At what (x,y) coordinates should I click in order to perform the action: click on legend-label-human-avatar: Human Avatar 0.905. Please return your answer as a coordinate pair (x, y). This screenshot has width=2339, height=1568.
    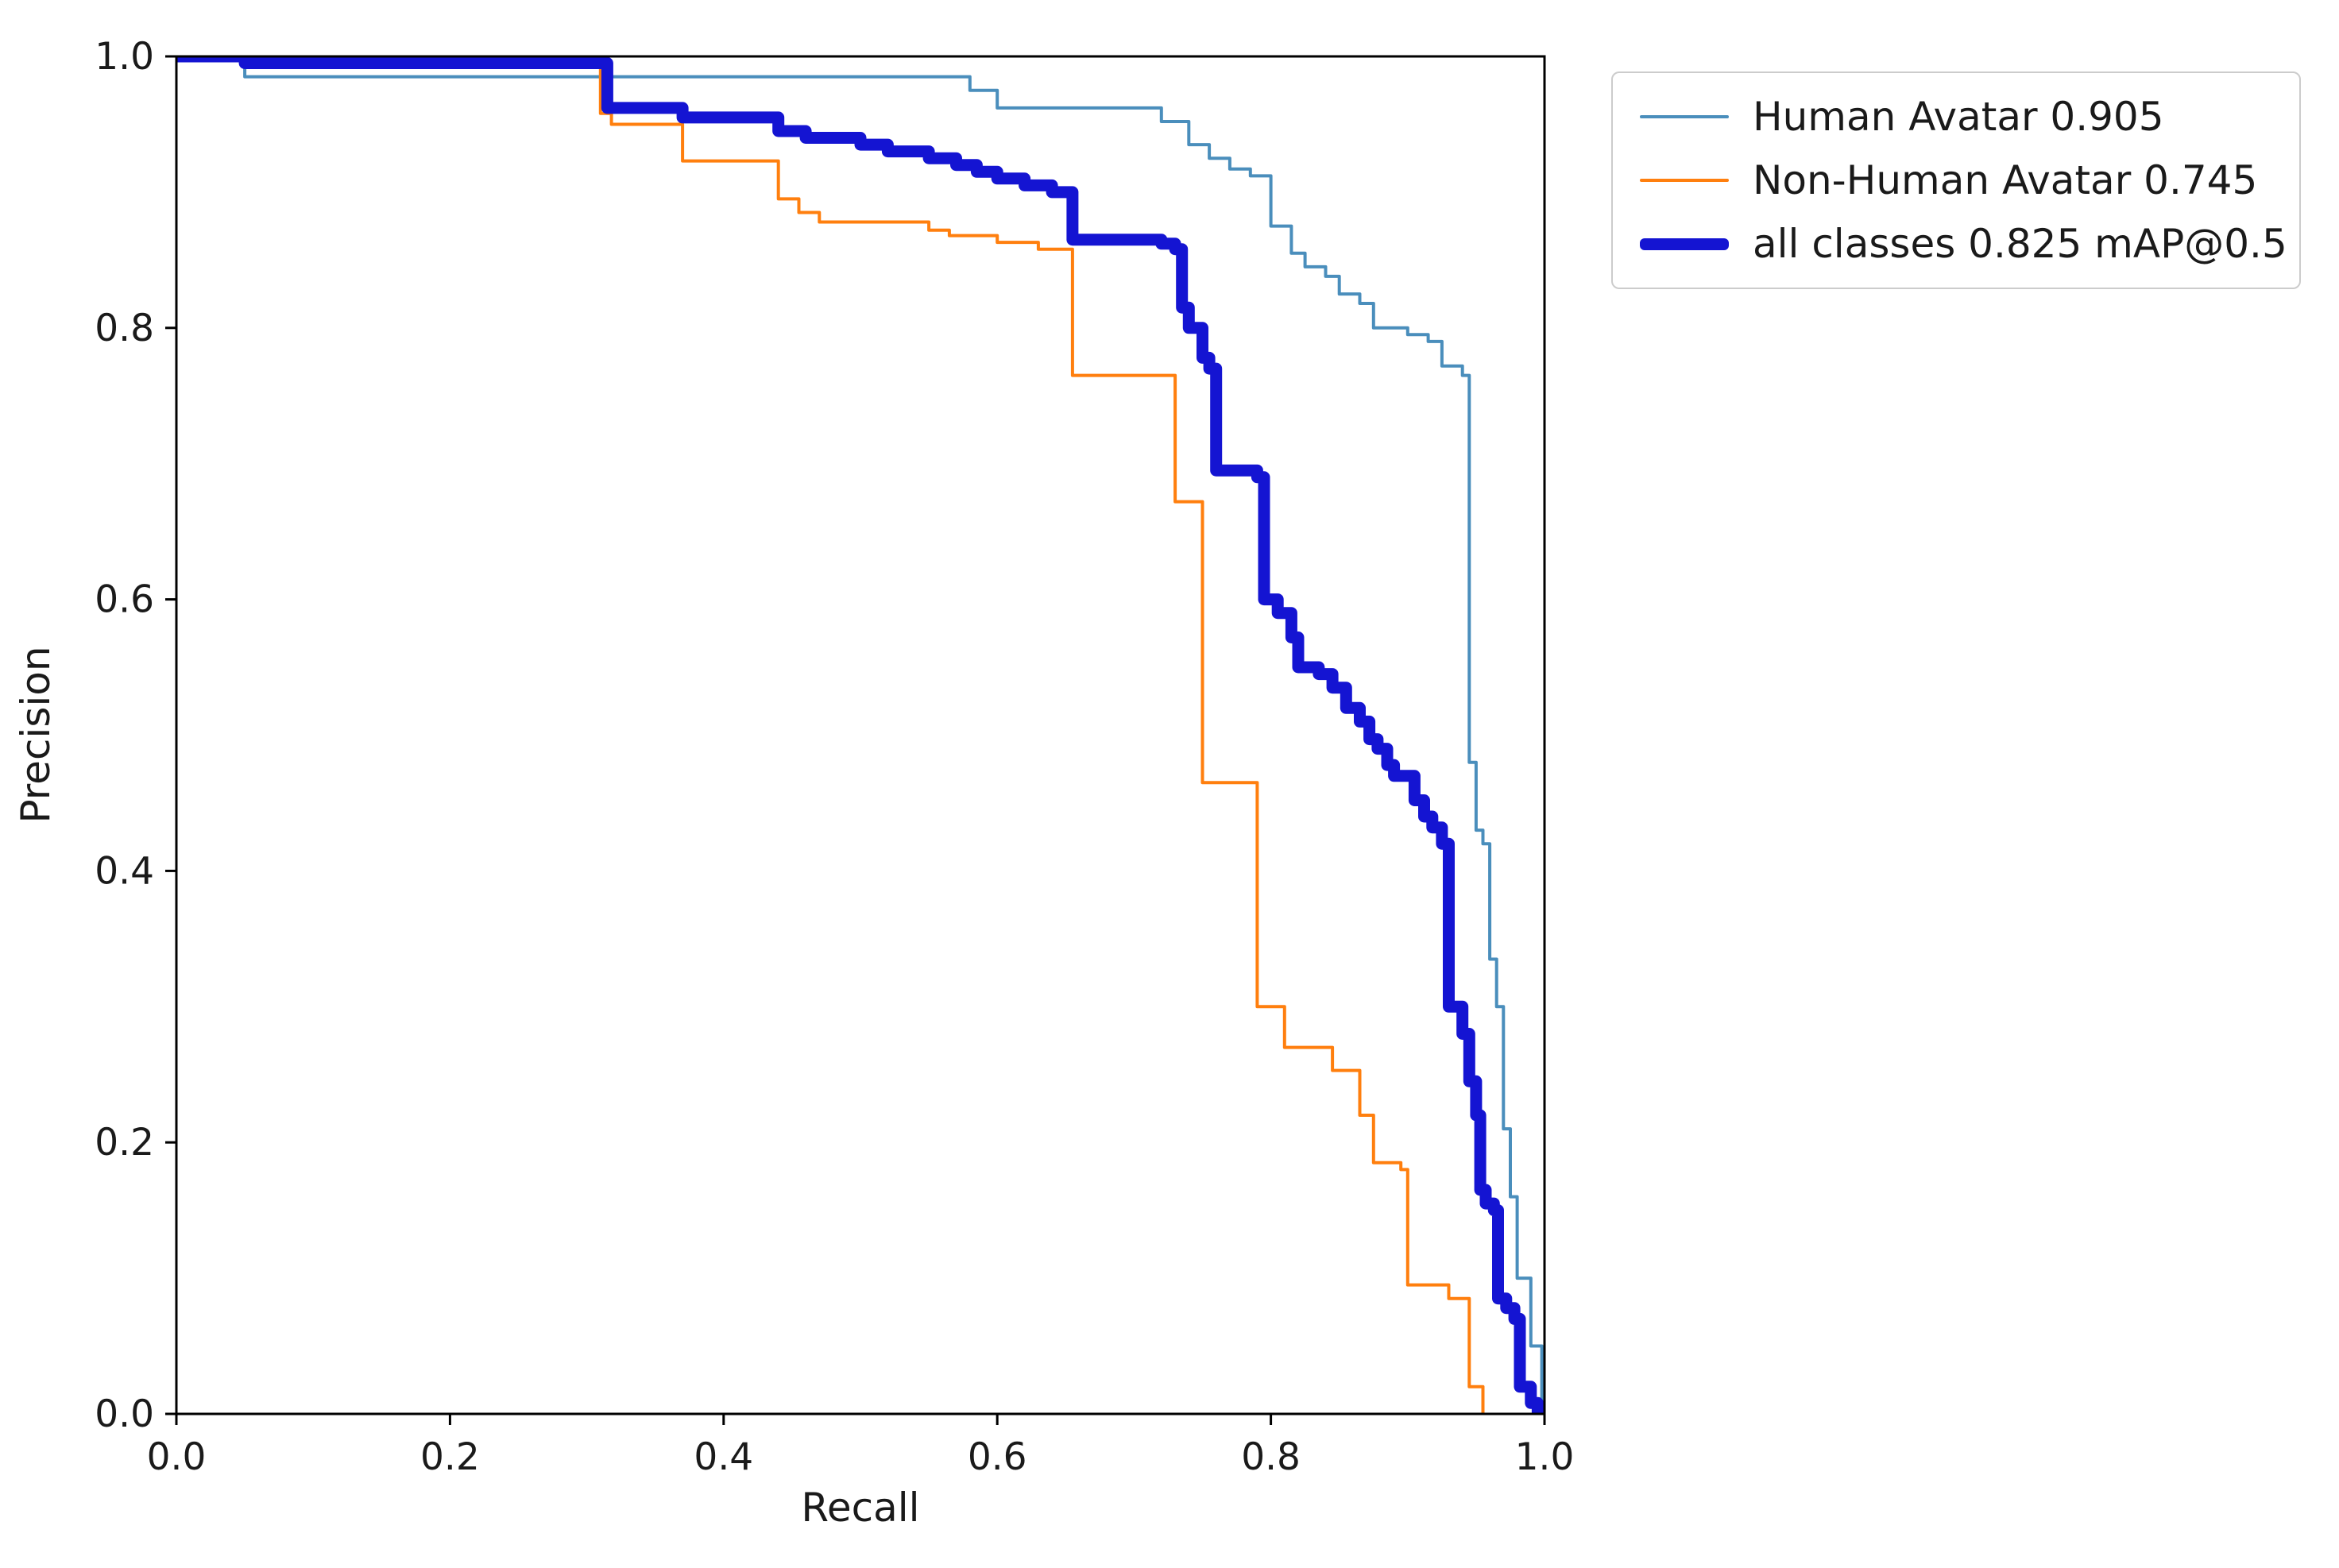
    Looking at the image, I should click on (1959, 117).